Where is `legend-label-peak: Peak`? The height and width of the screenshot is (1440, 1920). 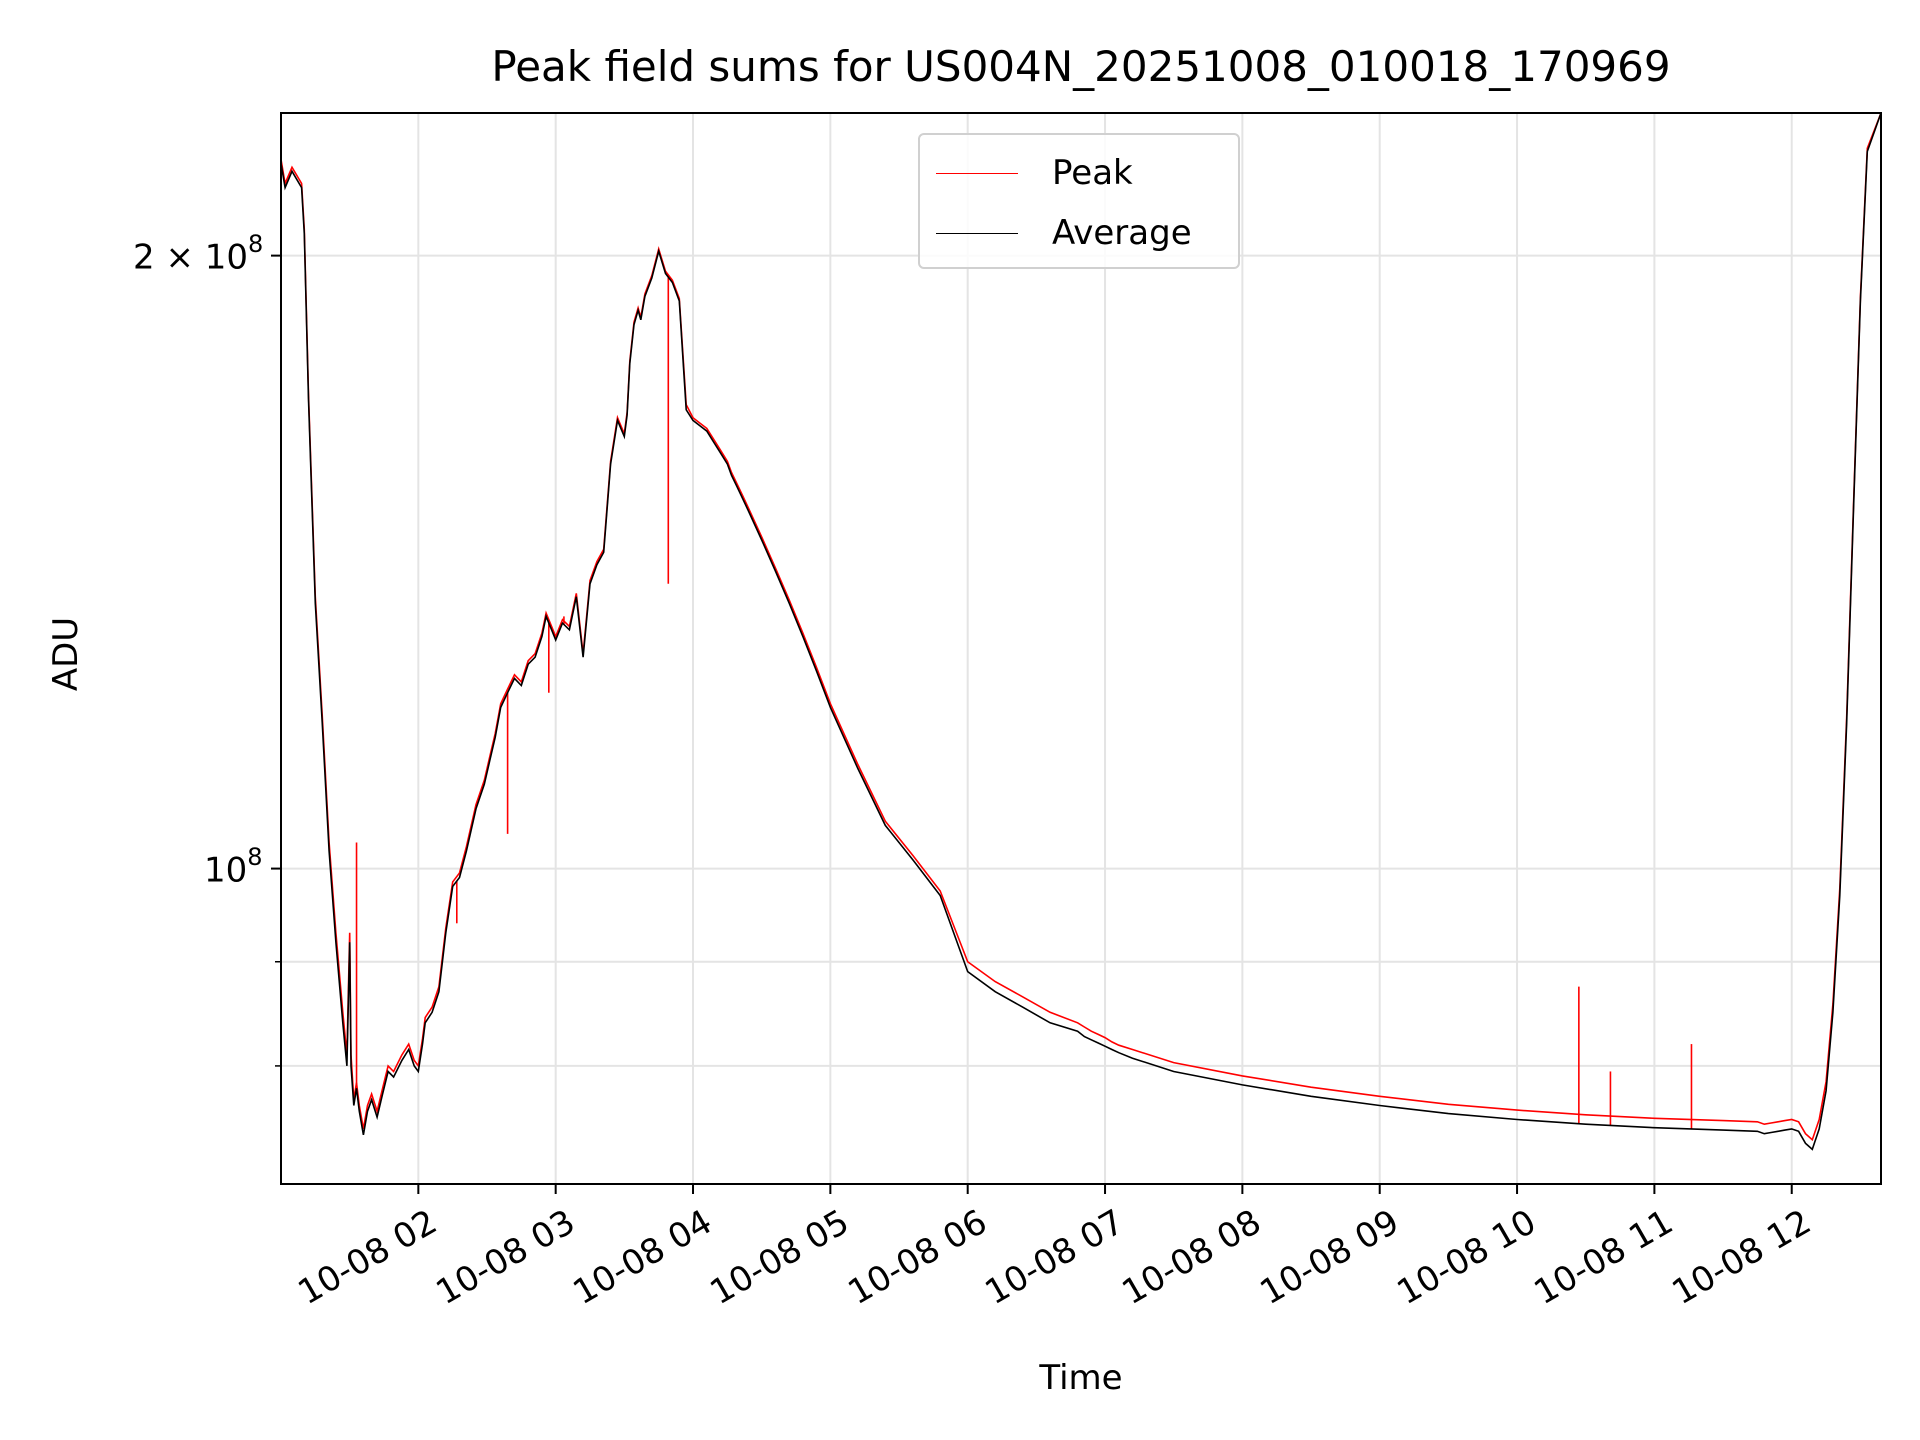 legend-label-peak: Peak is located at coordinates (1092, 173).